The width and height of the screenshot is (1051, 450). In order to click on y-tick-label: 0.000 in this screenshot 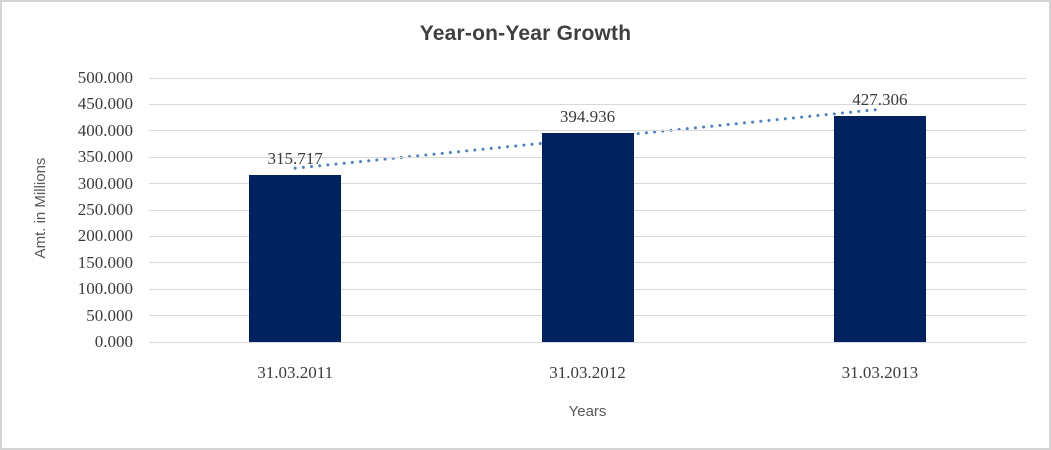, I will do `click(113, 341)`.